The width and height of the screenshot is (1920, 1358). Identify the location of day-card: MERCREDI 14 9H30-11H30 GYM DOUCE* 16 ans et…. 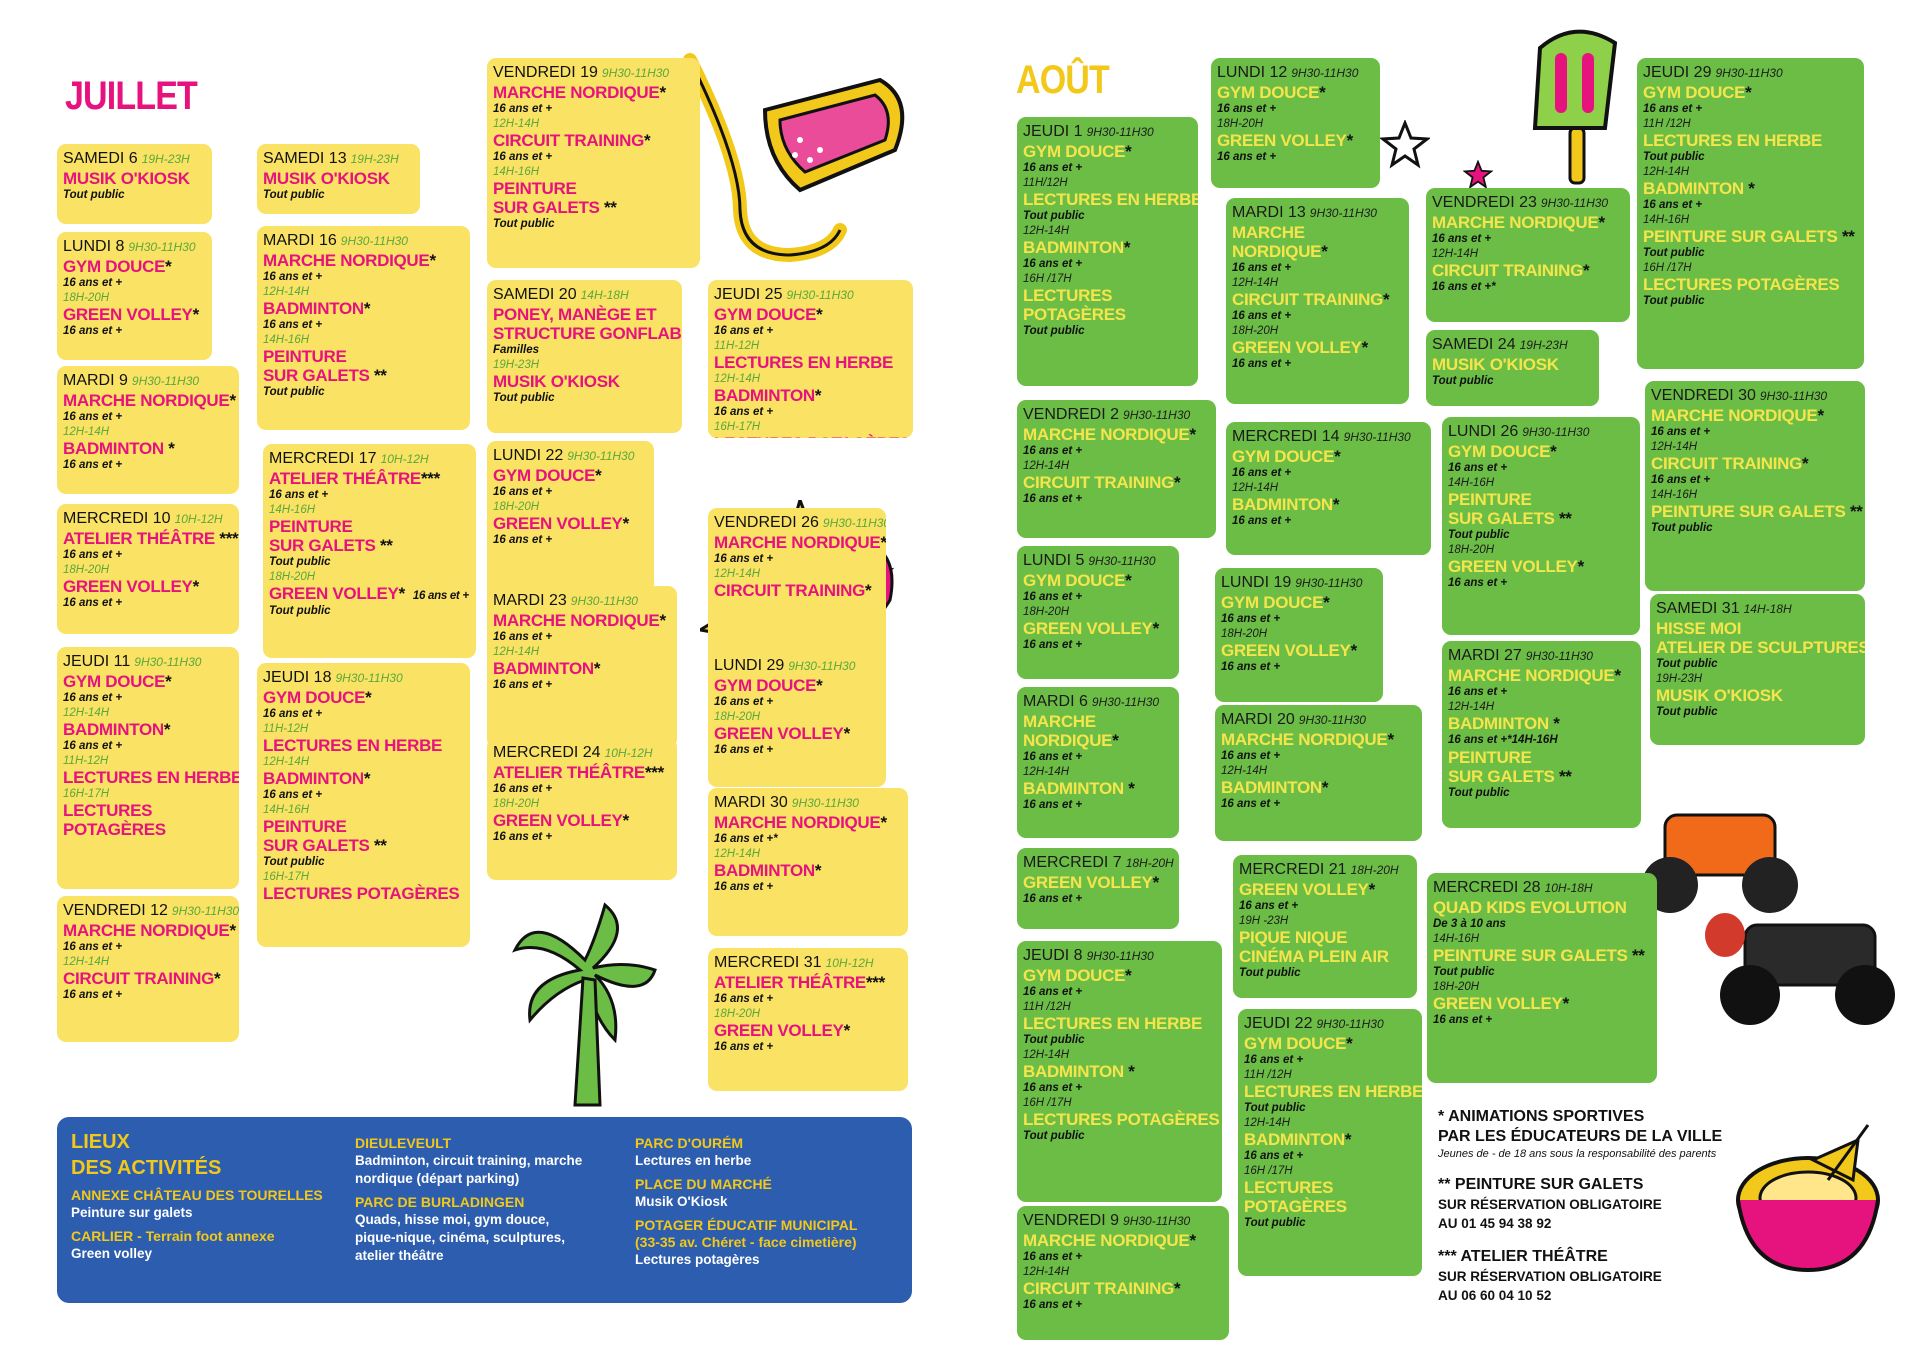
(1328, 488).